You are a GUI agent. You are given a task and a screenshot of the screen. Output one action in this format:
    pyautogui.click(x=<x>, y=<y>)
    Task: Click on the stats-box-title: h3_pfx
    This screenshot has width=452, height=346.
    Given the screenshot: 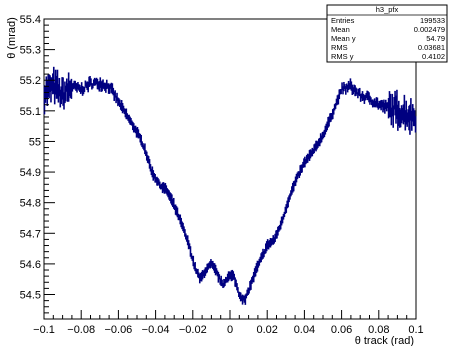 What is the action you would take?
    pyautogui.click(x=387, y=9)
    